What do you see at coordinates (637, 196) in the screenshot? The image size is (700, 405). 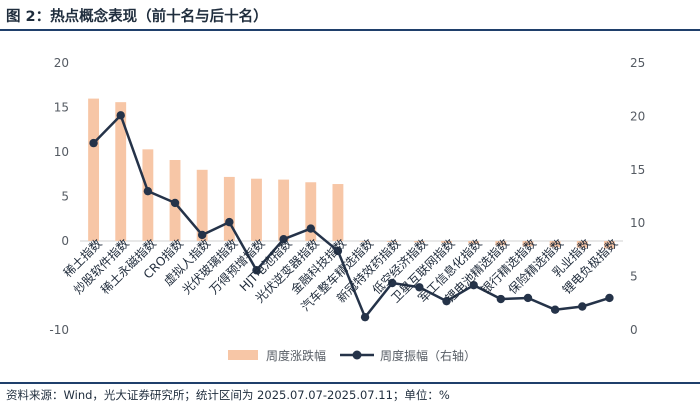 I see `right-axis: 25 20 15 10 5 0` at bounding box center [637, 196].